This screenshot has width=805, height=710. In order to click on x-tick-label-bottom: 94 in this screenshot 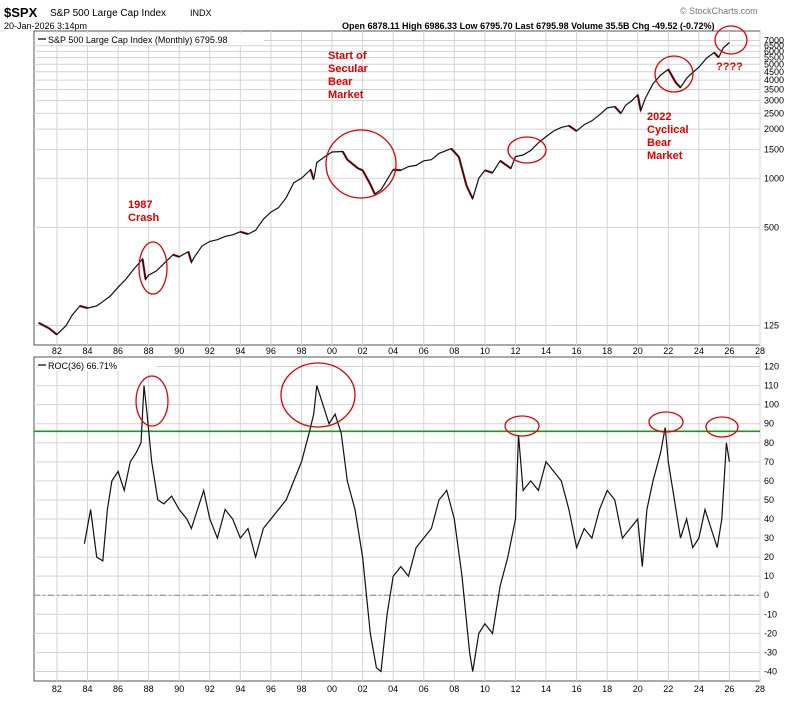, I will do `click(240, 689)`.